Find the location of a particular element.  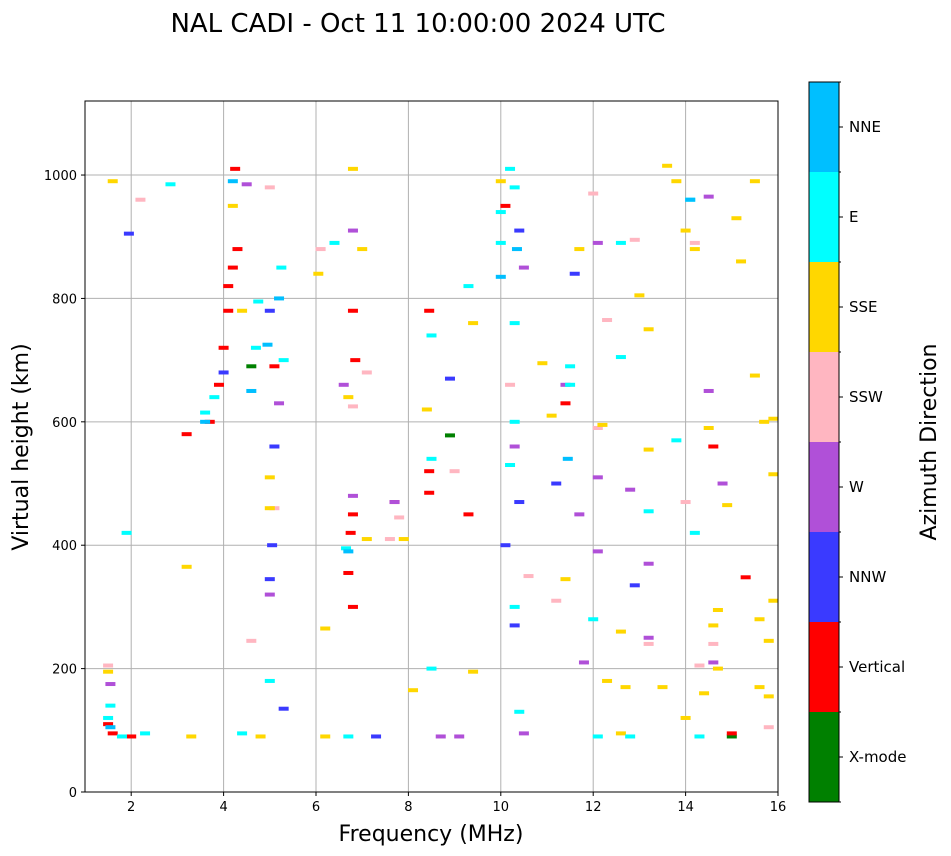

colorbar-tick-label: W is located at coordinates (856, 487).